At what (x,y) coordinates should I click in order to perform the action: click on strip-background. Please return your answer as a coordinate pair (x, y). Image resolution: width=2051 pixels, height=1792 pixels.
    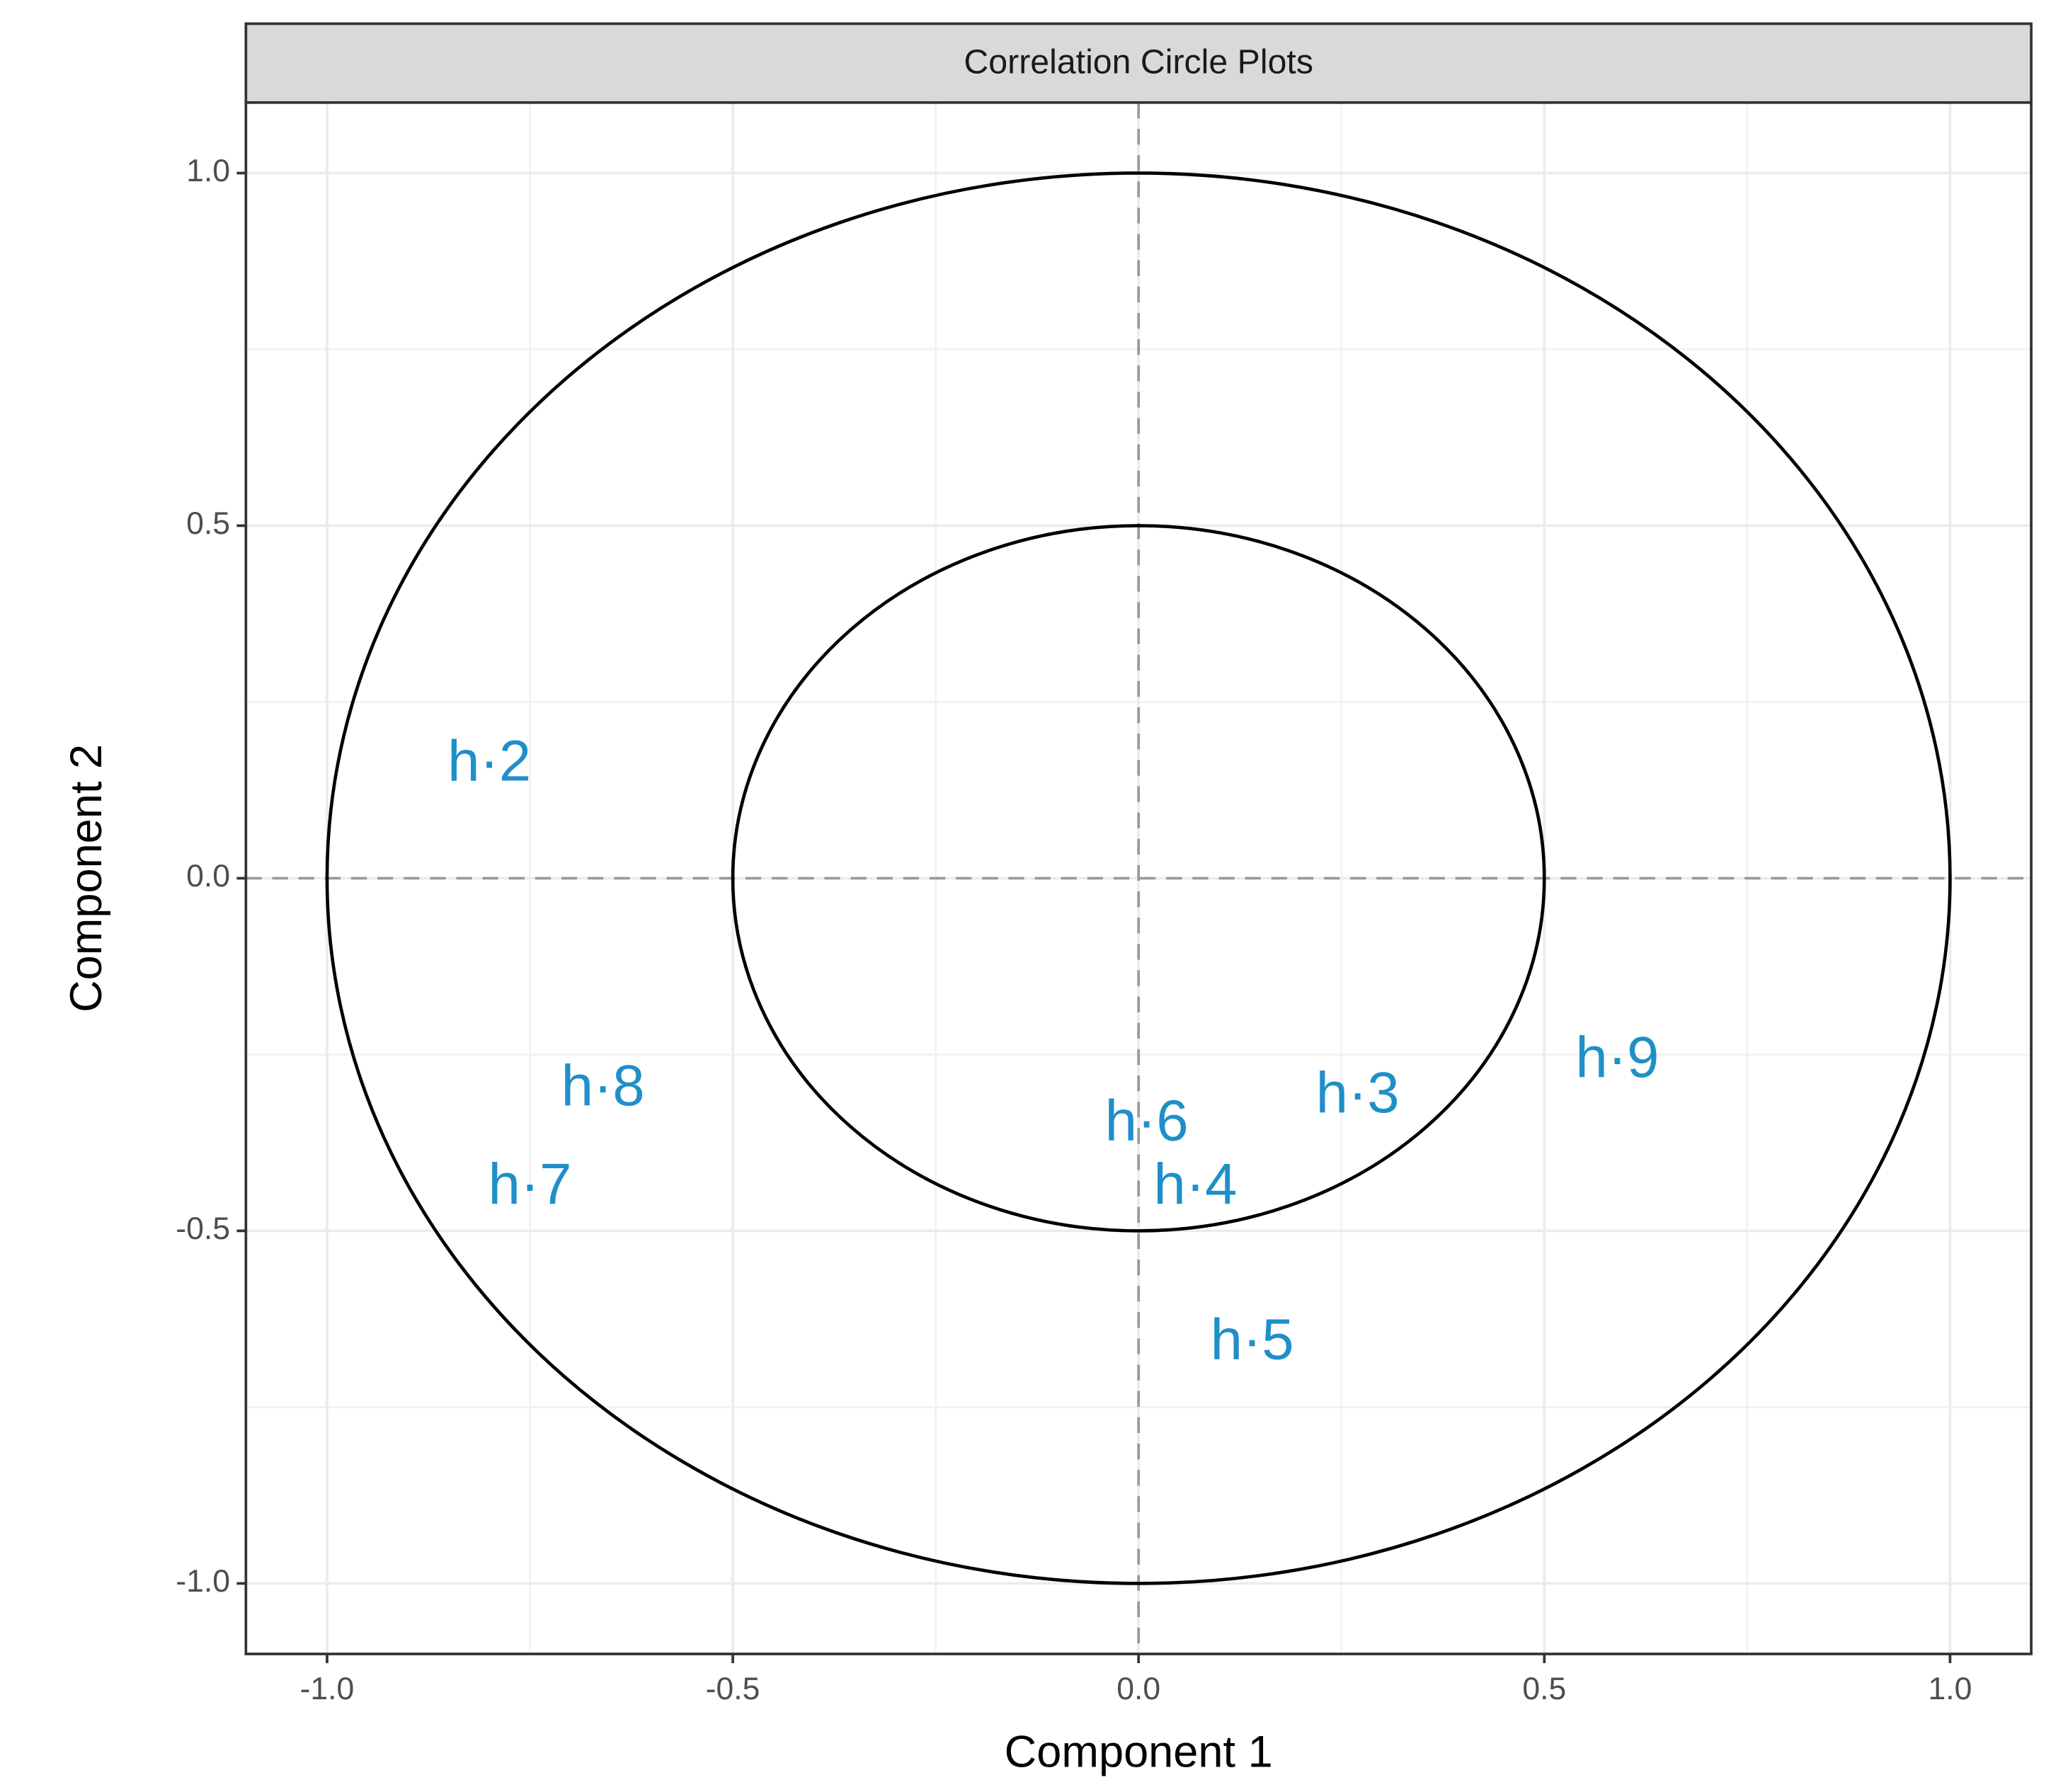
    Looking at the image, I should click on (1138, 63).